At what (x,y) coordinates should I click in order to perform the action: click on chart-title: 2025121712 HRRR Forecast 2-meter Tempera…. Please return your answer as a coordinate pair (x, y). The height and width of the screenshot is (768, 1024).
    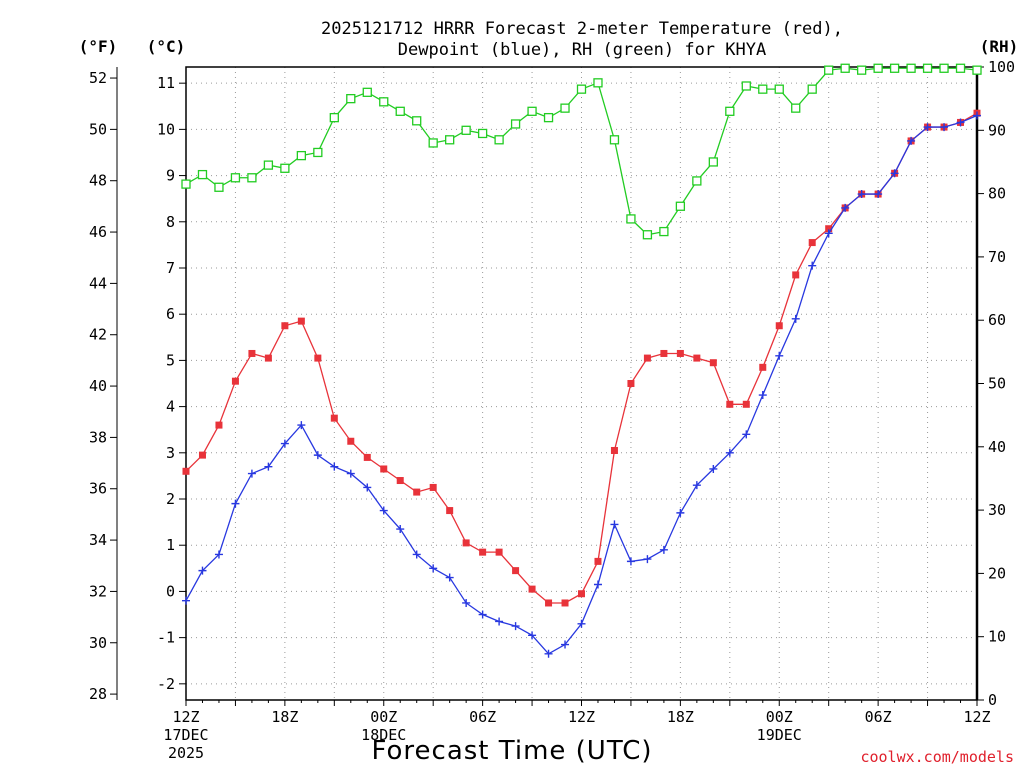
    Looking at the image, I should click on (582, 29).